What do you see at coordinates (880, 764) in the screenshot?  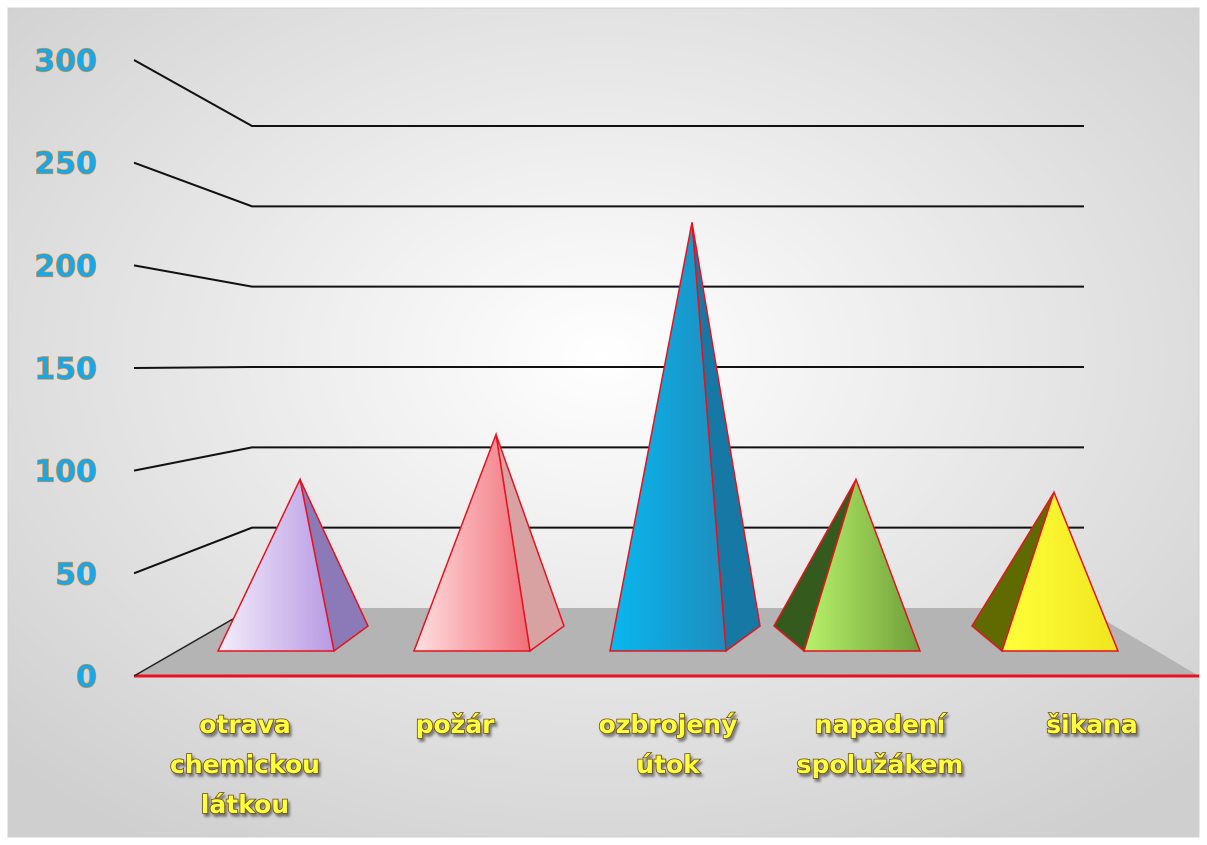 I see `x-category-label-line: spolužákem` at bounding box center [880, 764].